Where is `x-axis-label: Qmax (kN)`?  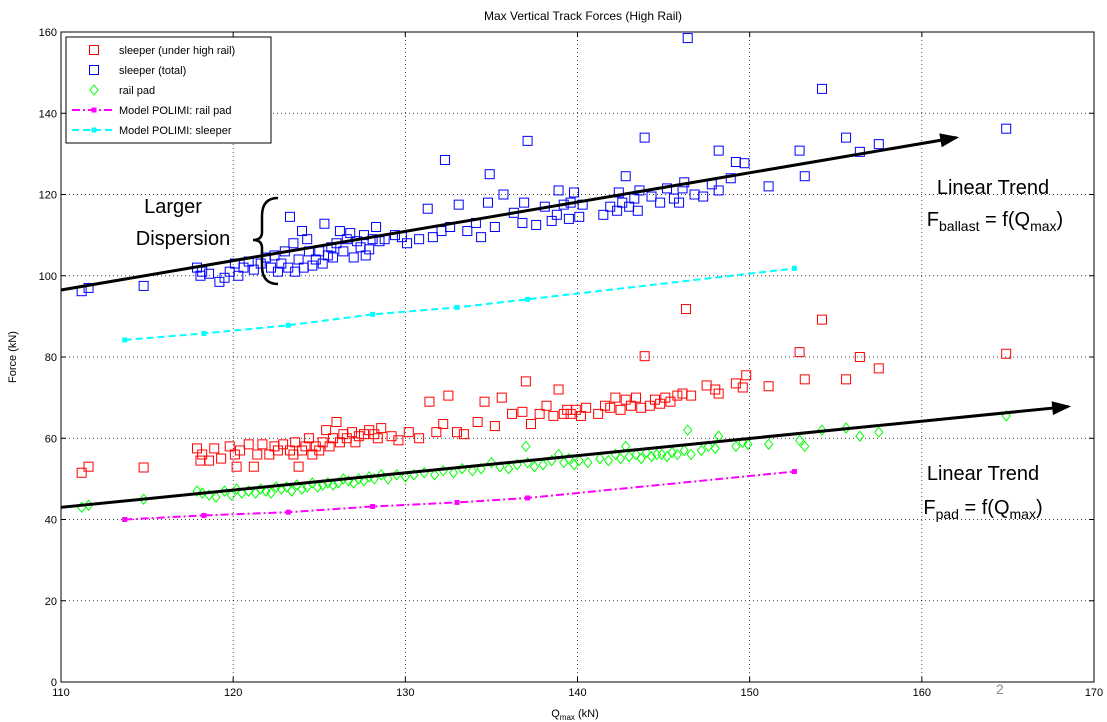
x-axis-label: Qmax (kN) is located at coordinates (575, 715).